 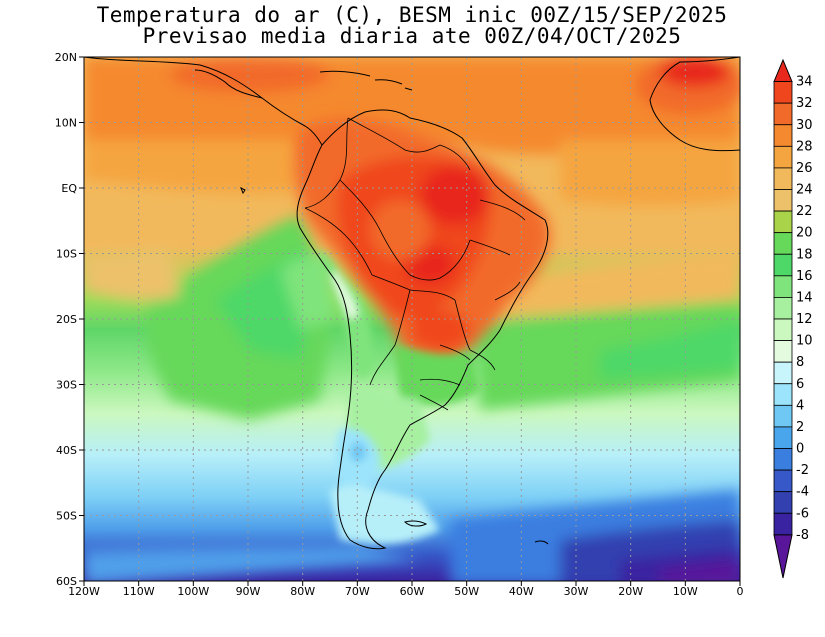 I want to click on lon-label: 90W, so click(x=248, y=591).